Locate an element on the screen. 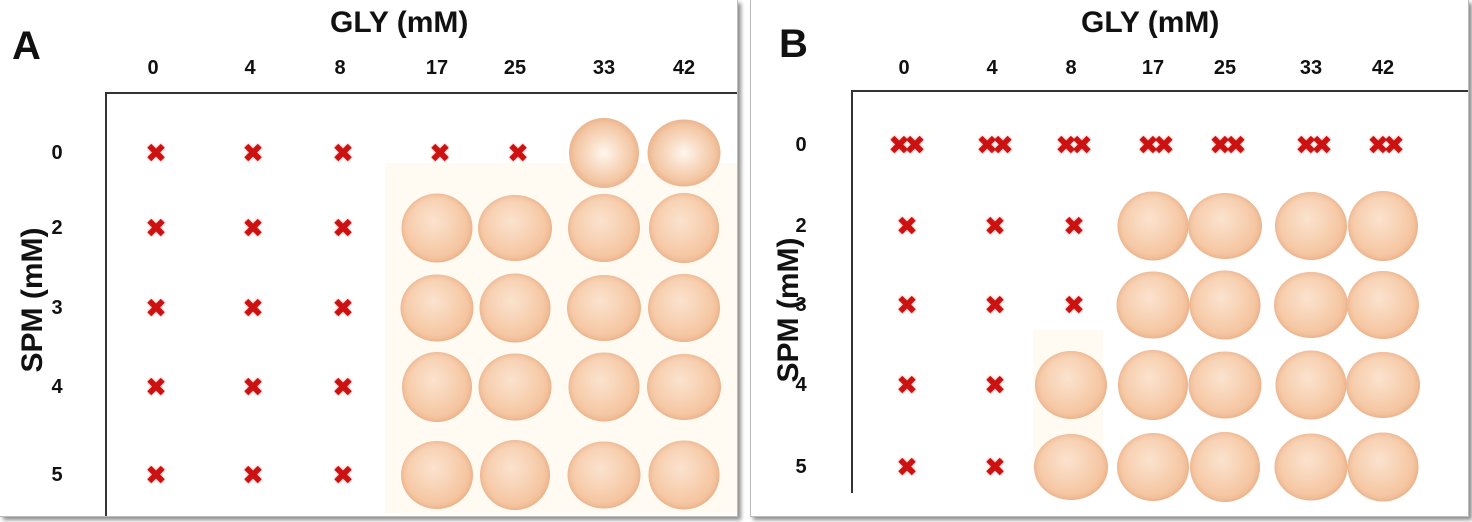 The width and height of the screenshot is (1472, 522). panel-letter: B is located at coordinates (793, 44).